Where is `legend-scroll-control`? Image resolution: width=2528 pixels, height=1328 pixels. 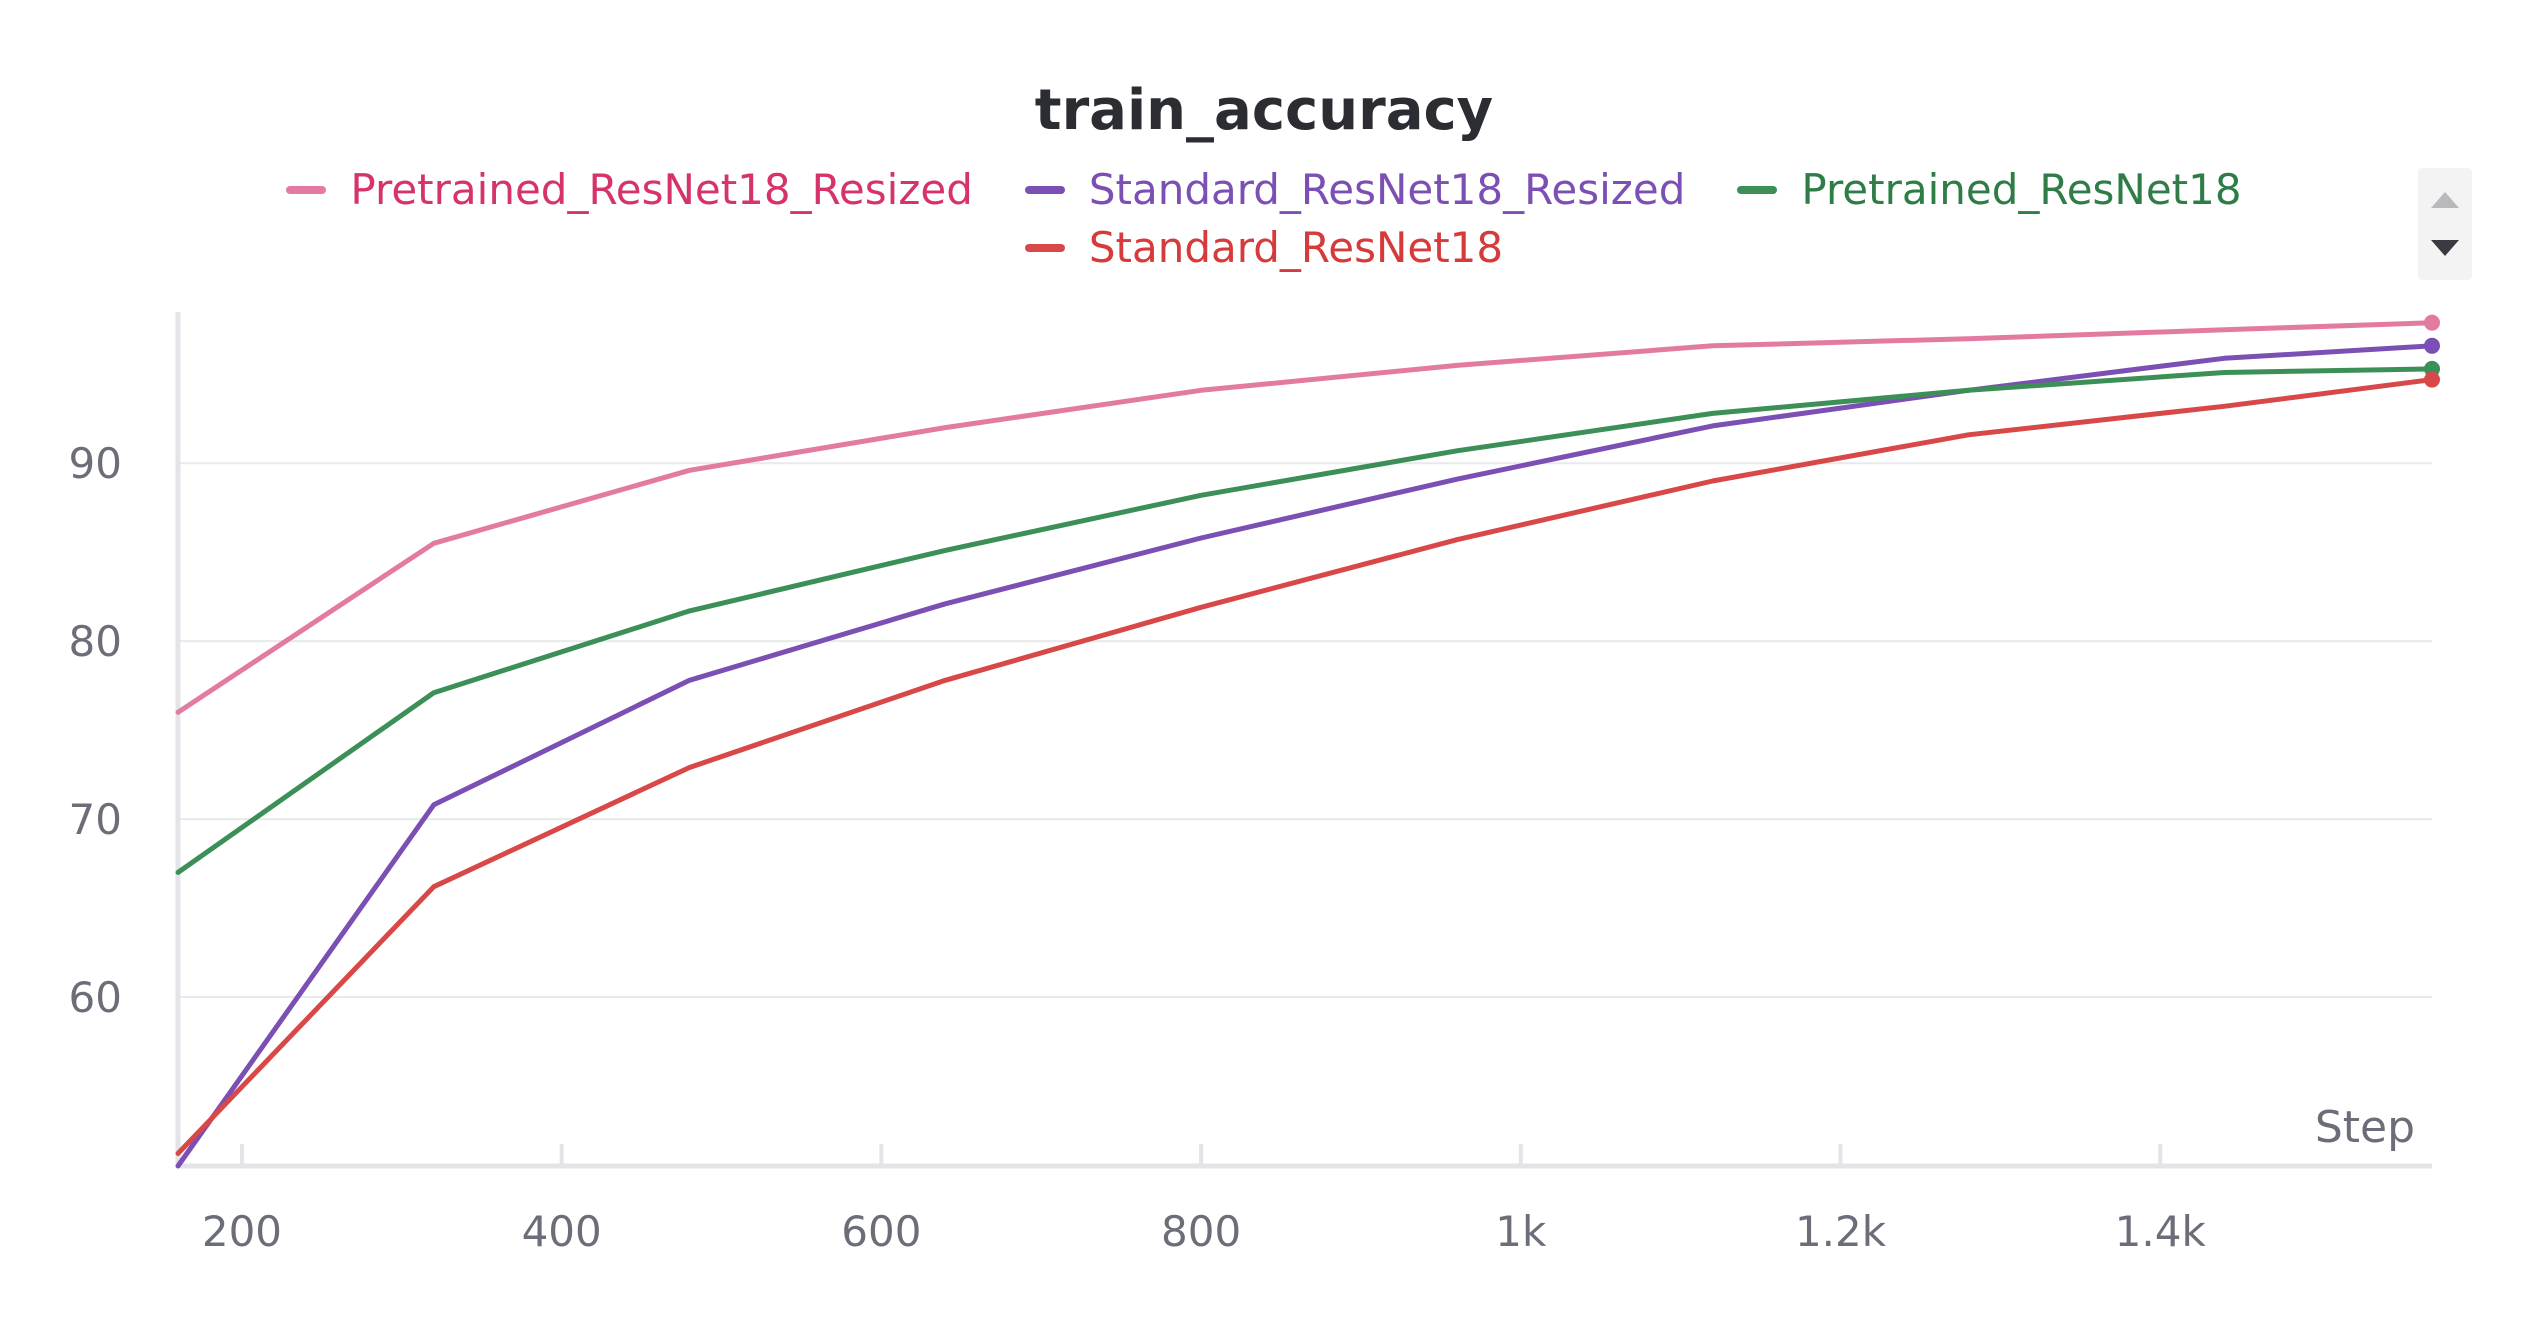 legend-scroll-control is located at coordinates (2445, 224).